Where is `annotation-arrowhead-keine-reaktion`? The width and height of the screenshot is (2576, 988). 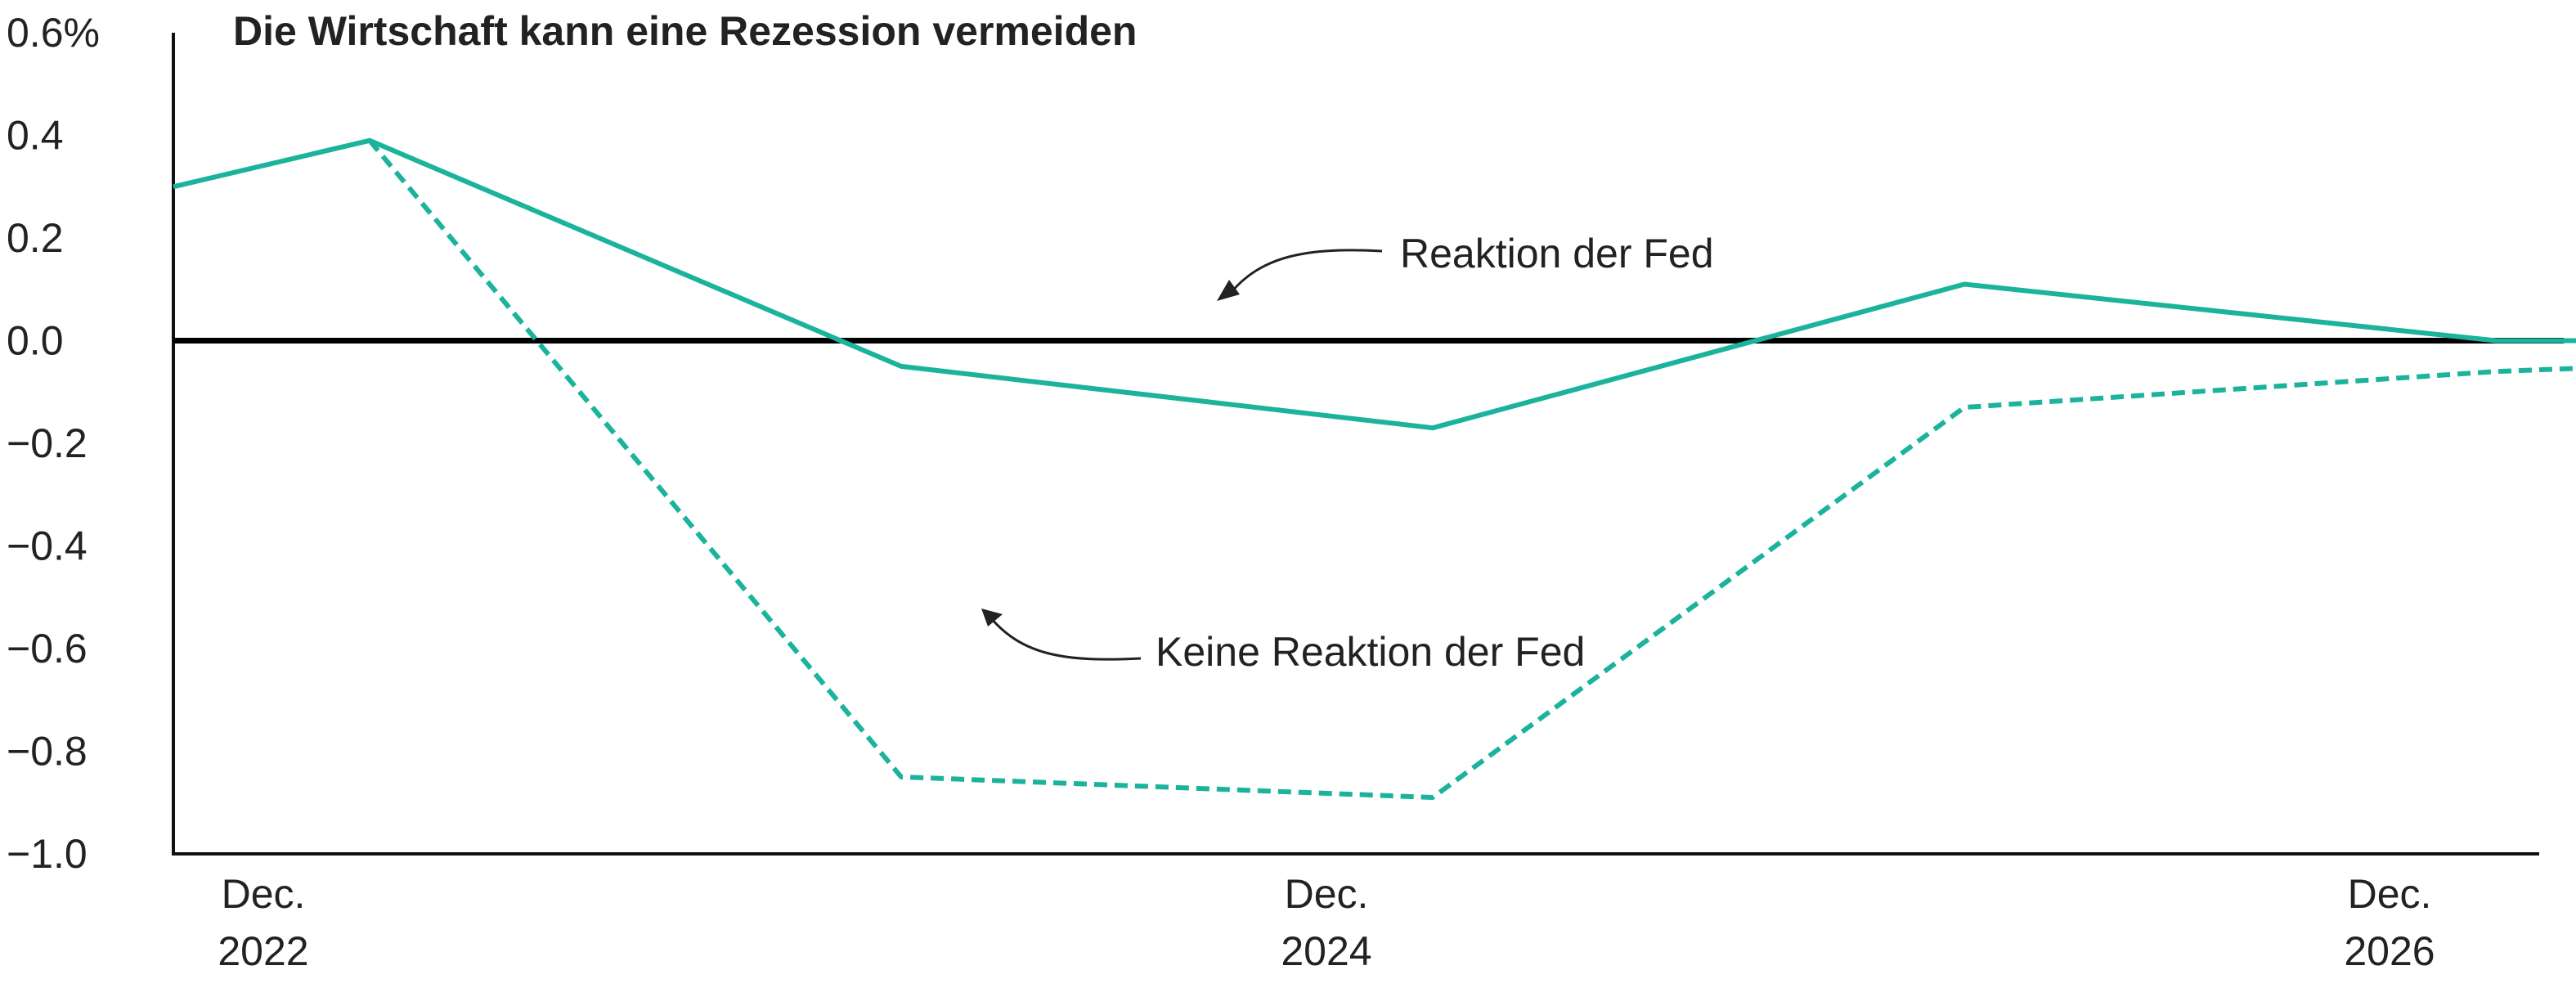
annotation-arrowhead-keine-reaktion is located at coordinates (992, 617).